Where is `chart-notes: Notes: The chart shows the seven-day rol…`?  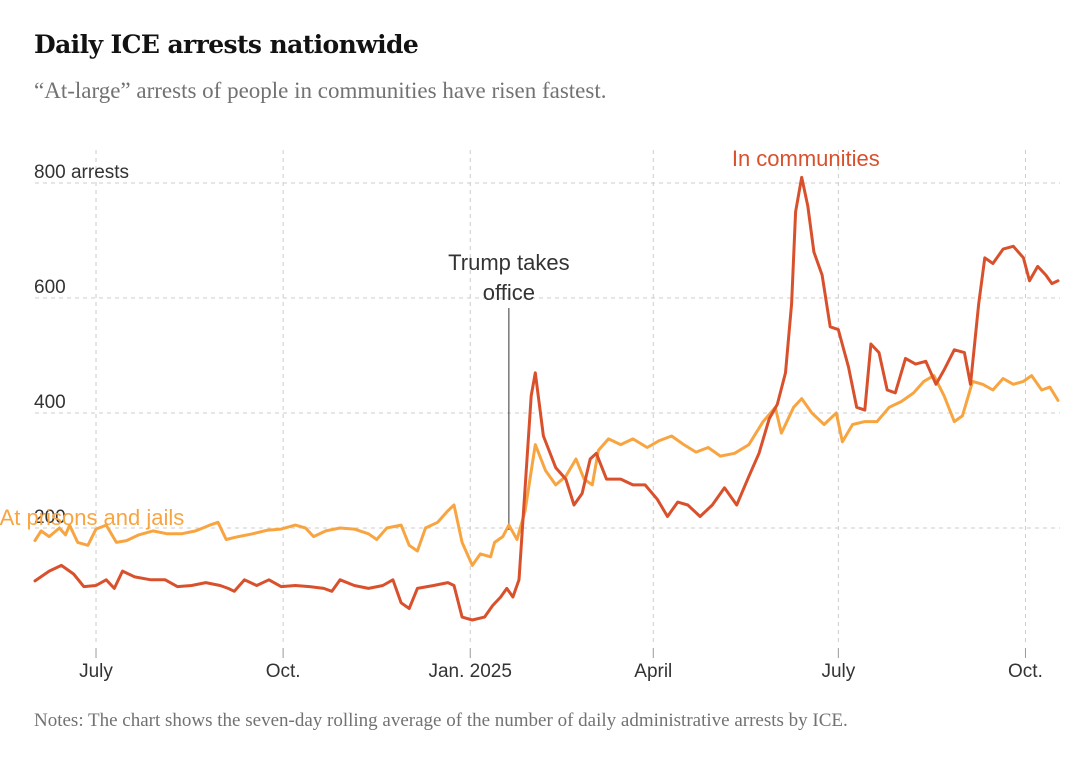
chart-notes: Notes: The chart shows the seven-day rol… is located at coordinates (441, 720).